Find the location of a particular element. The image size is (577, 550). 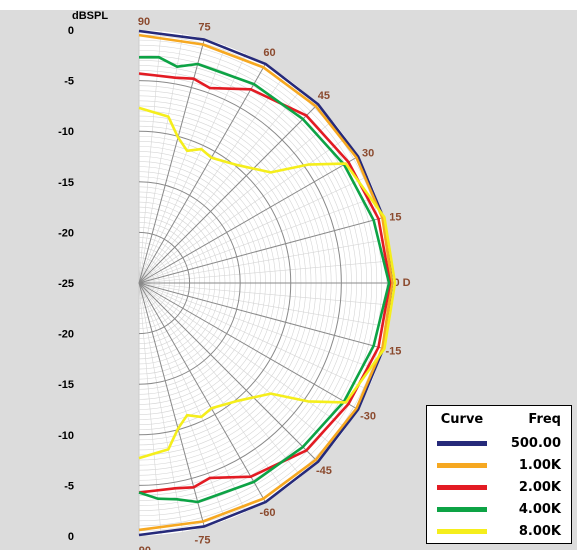

legend-item-label: 500.00 is located at coordinates (535, 443).